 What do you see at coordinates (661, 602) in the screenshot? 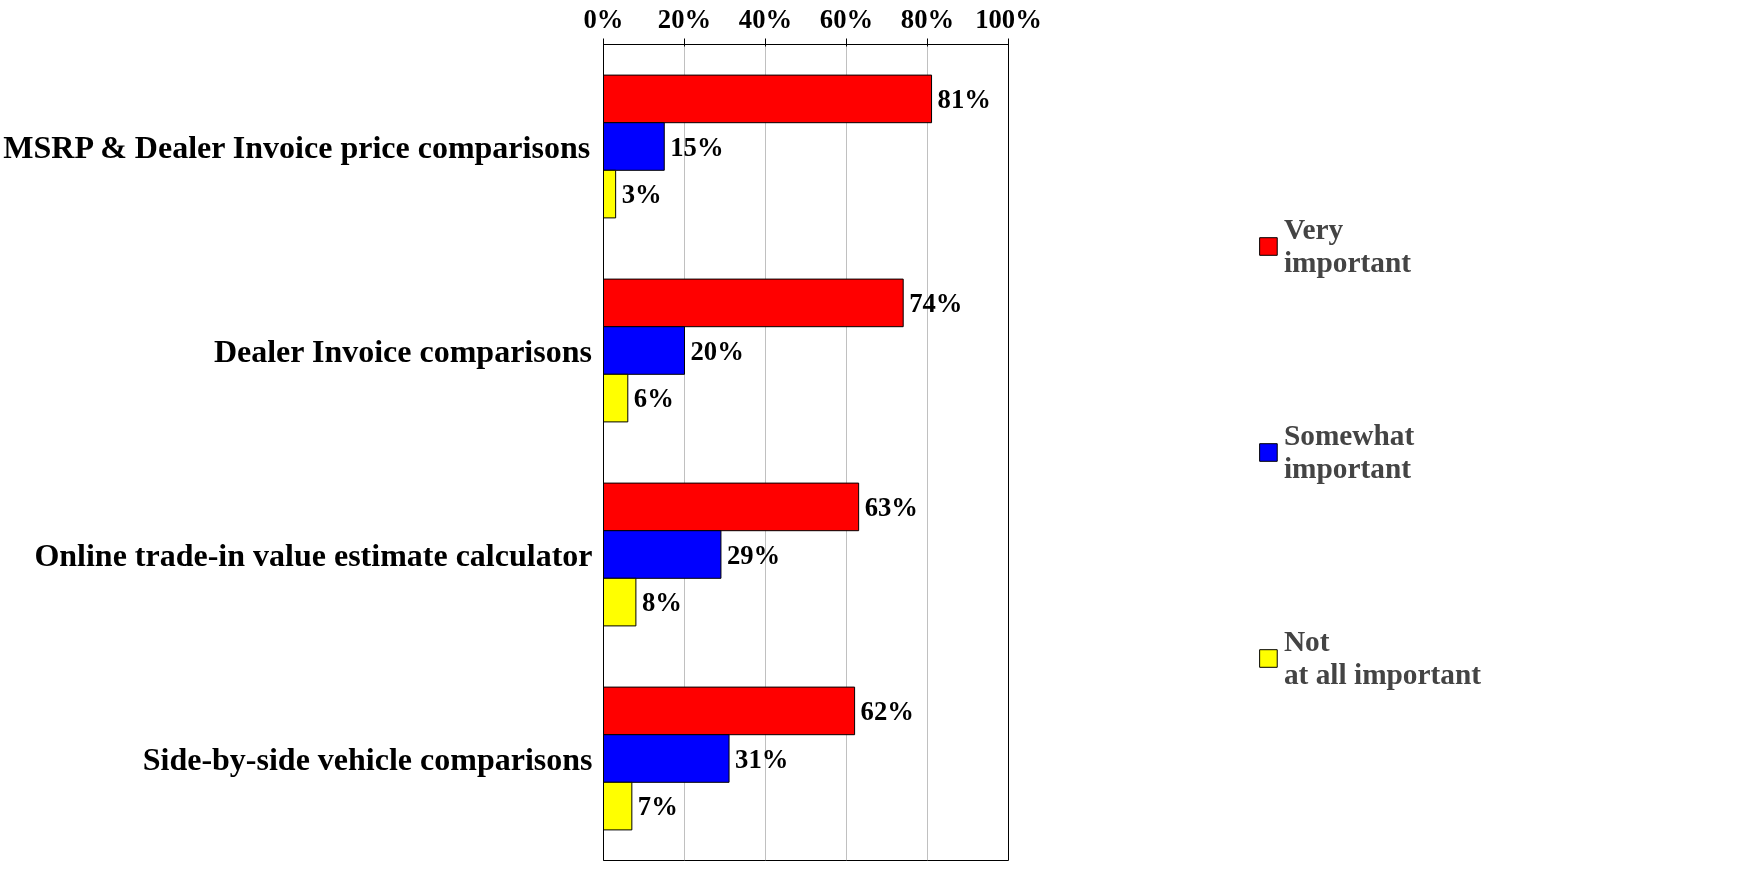
I see `data-label: 8%` at bounding box center [661, 602].